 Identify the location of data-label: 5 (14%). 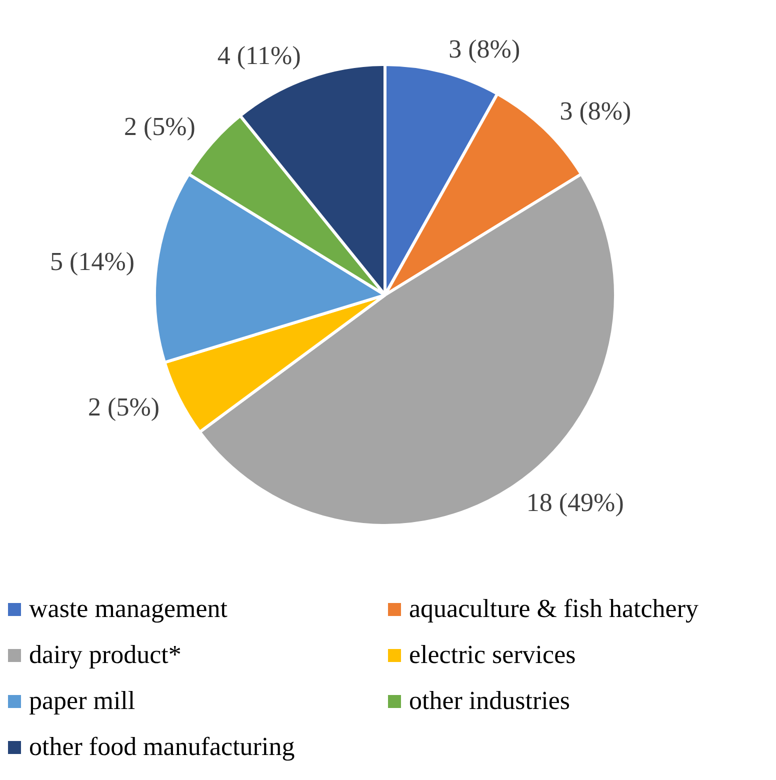
(92, 261).